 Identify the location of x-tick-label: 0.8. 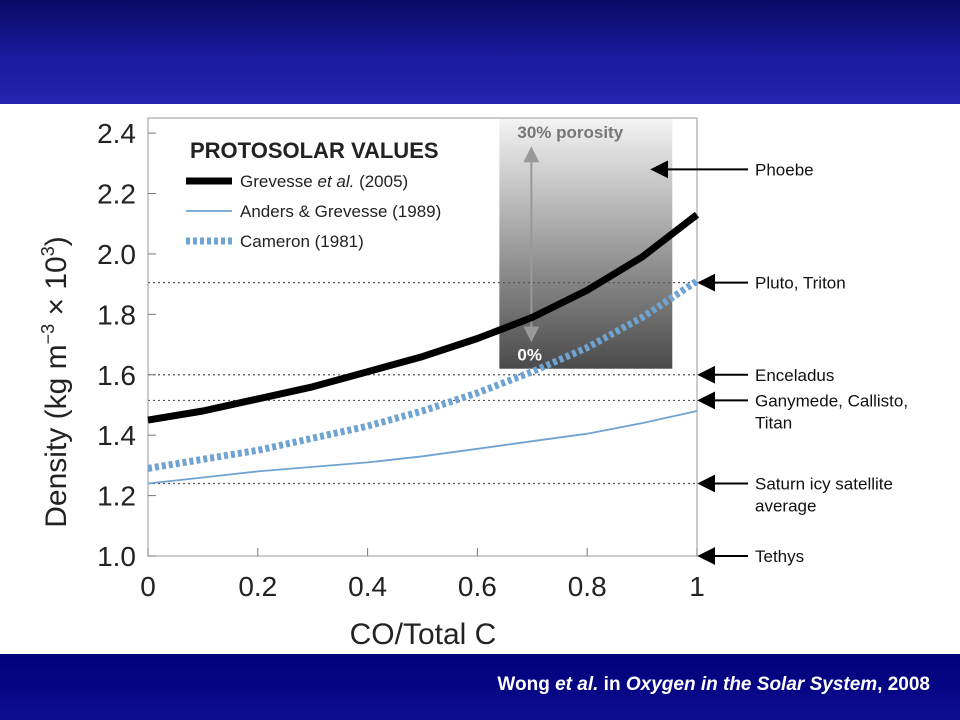
(587, 586).